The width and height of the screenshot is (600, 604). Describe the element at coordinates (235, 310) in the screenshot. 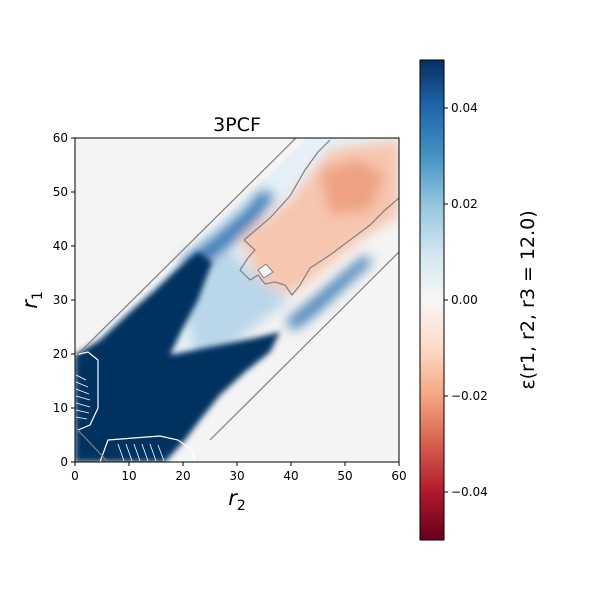

I see `band-lightblue-region` at that location.